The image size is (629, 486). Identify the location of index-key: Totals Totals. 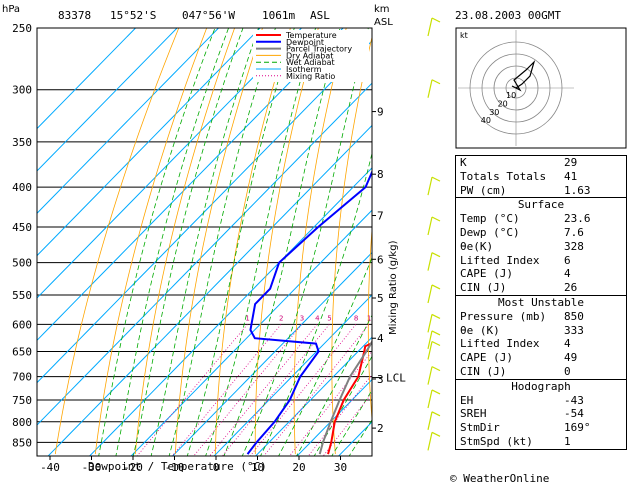
(503, 176).